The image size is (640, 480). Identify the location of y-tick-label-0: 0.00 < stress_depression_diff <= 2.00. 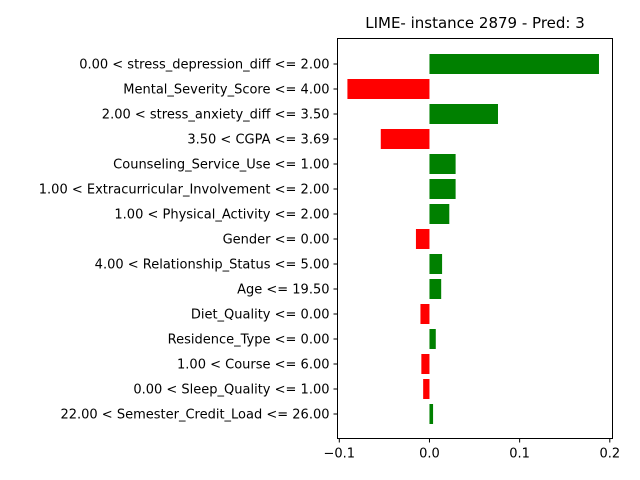
(204, 65).